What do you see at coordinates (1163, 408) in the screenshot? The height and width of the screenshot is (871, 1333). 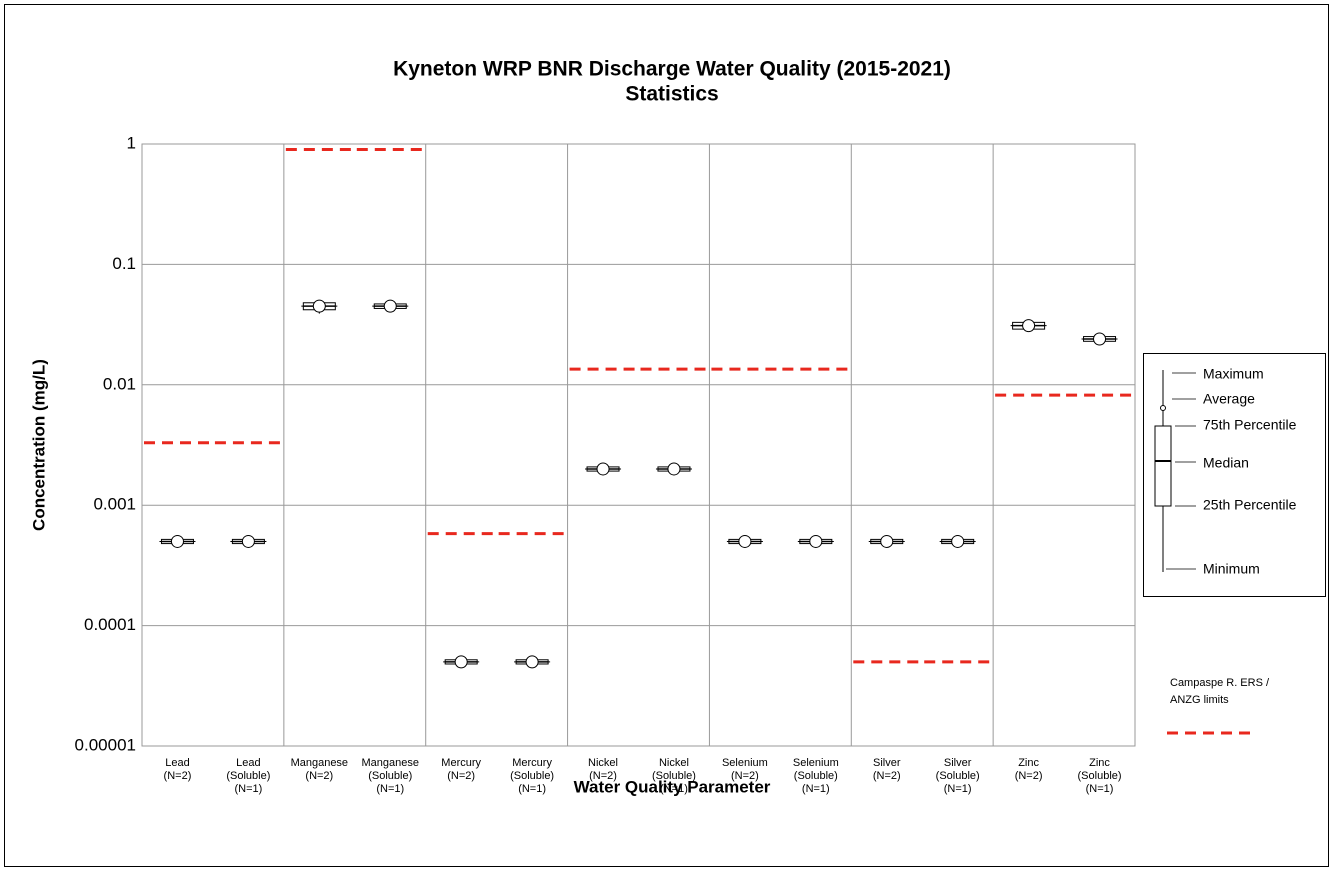 I see `legend-mean` at bounding box center [1163, 408].